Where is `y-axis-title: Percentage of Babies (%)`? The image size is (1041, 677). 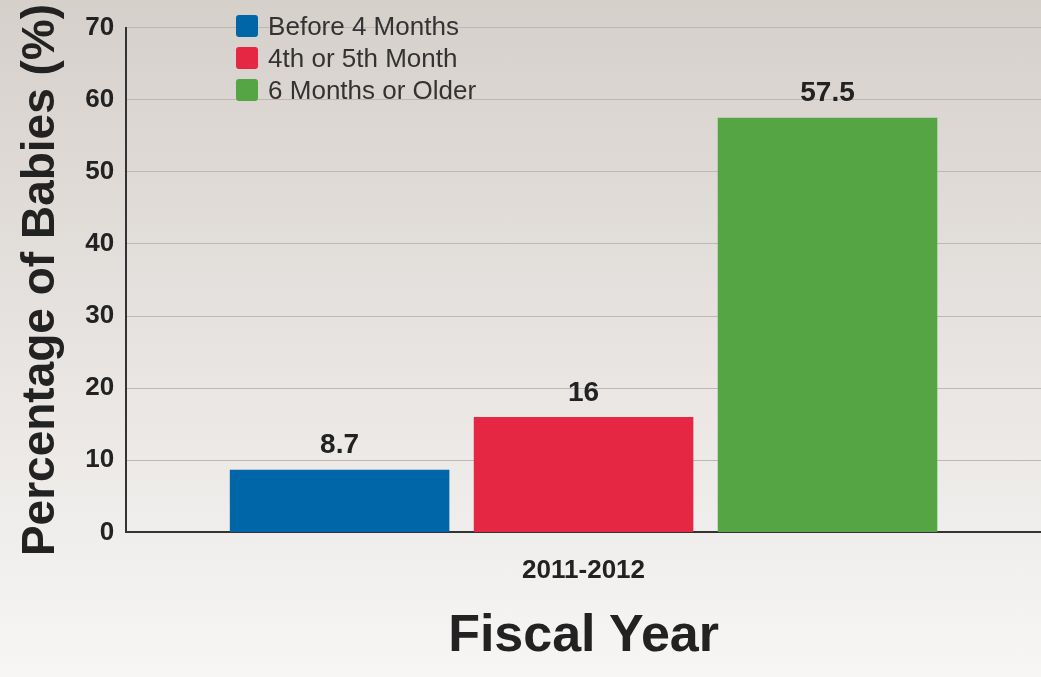
y-axis-title: Percentage of Babies (%) is located at coordinates (38, 280).